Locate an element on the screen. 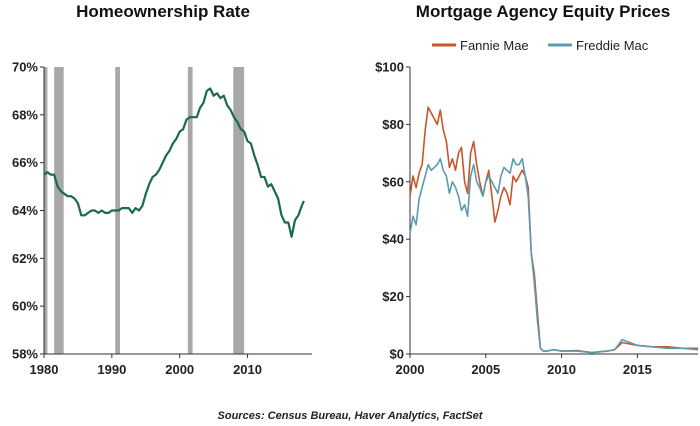 This screenshot has height=426, width=700. y-tick-label: $100 is located at coordinates (389, 67).